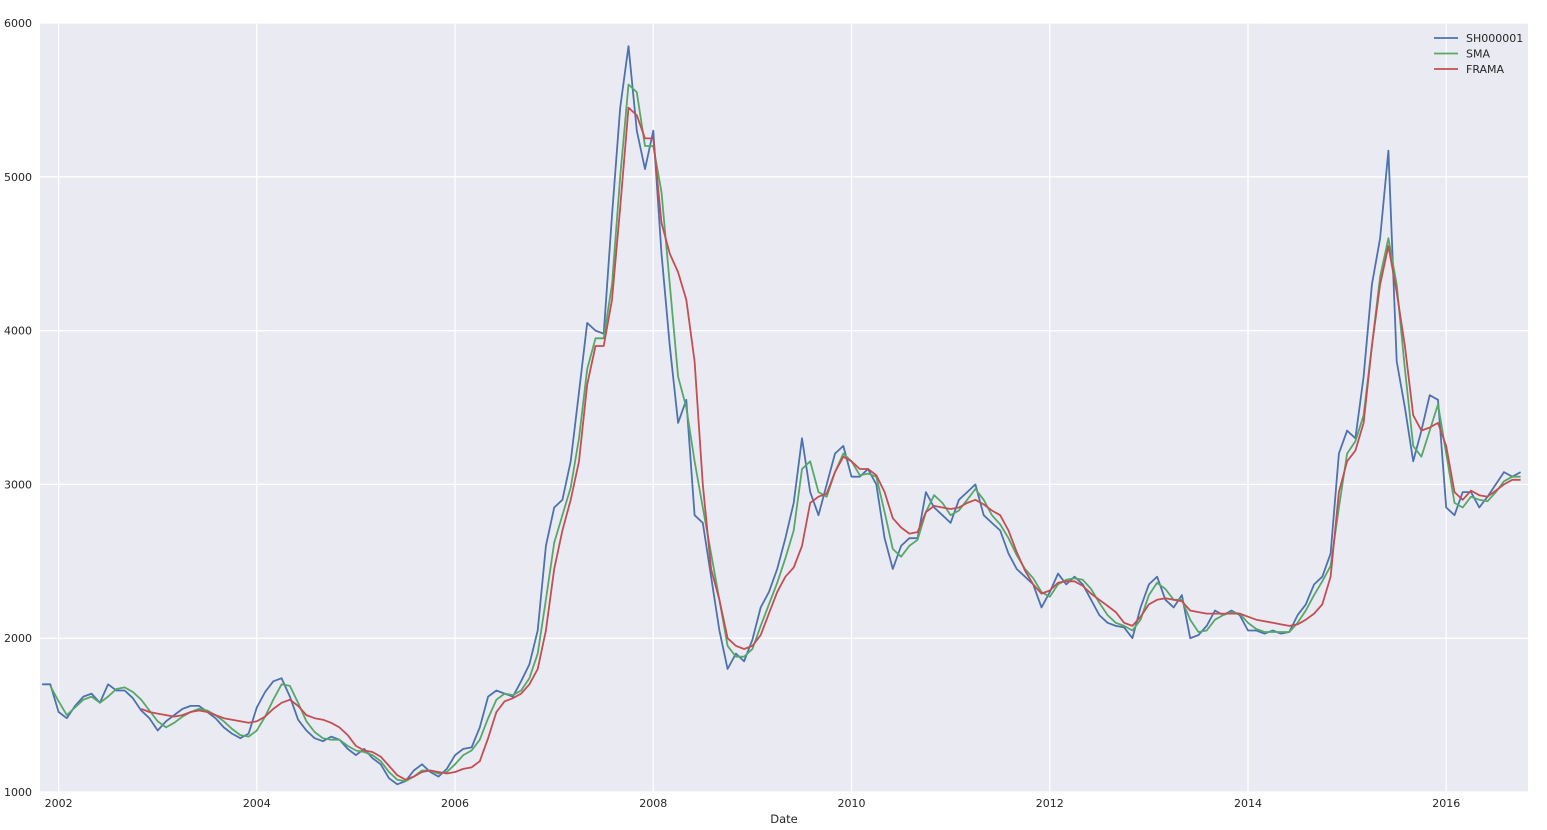  I want to click on legend-entry: FRAMA, so click(1469, 69).